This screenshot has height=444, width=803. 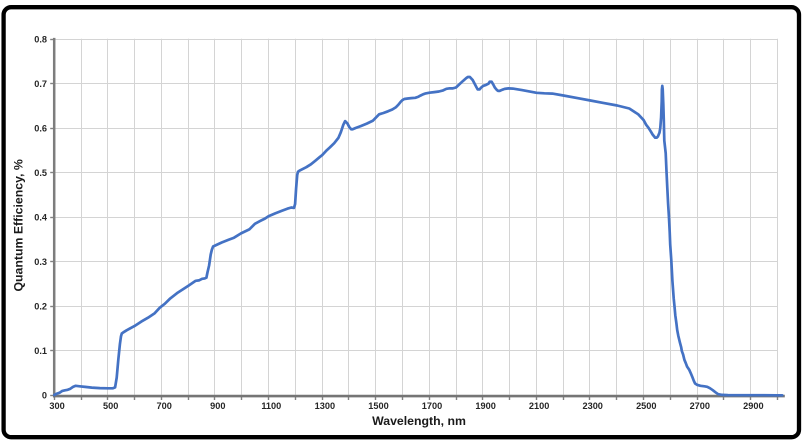 What do you see at coordinates (217, 406) in the screenshot?
I see `svg-text: 900` at bounding box center [217, 406].